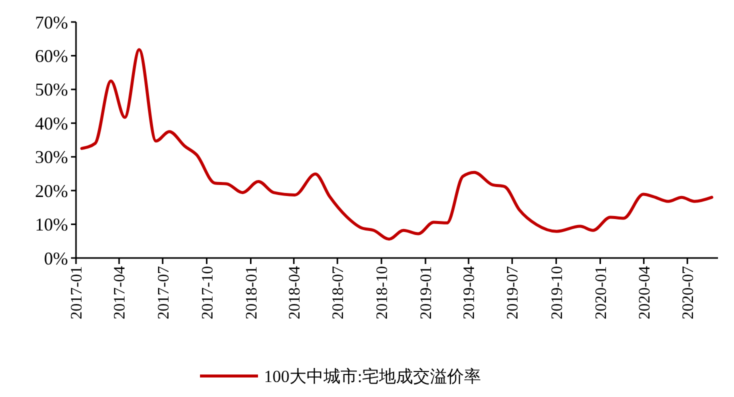  Describe the element at coordinates (469, 293) in the screenshot. I see `x-tick-label: 2019-04` at that location.